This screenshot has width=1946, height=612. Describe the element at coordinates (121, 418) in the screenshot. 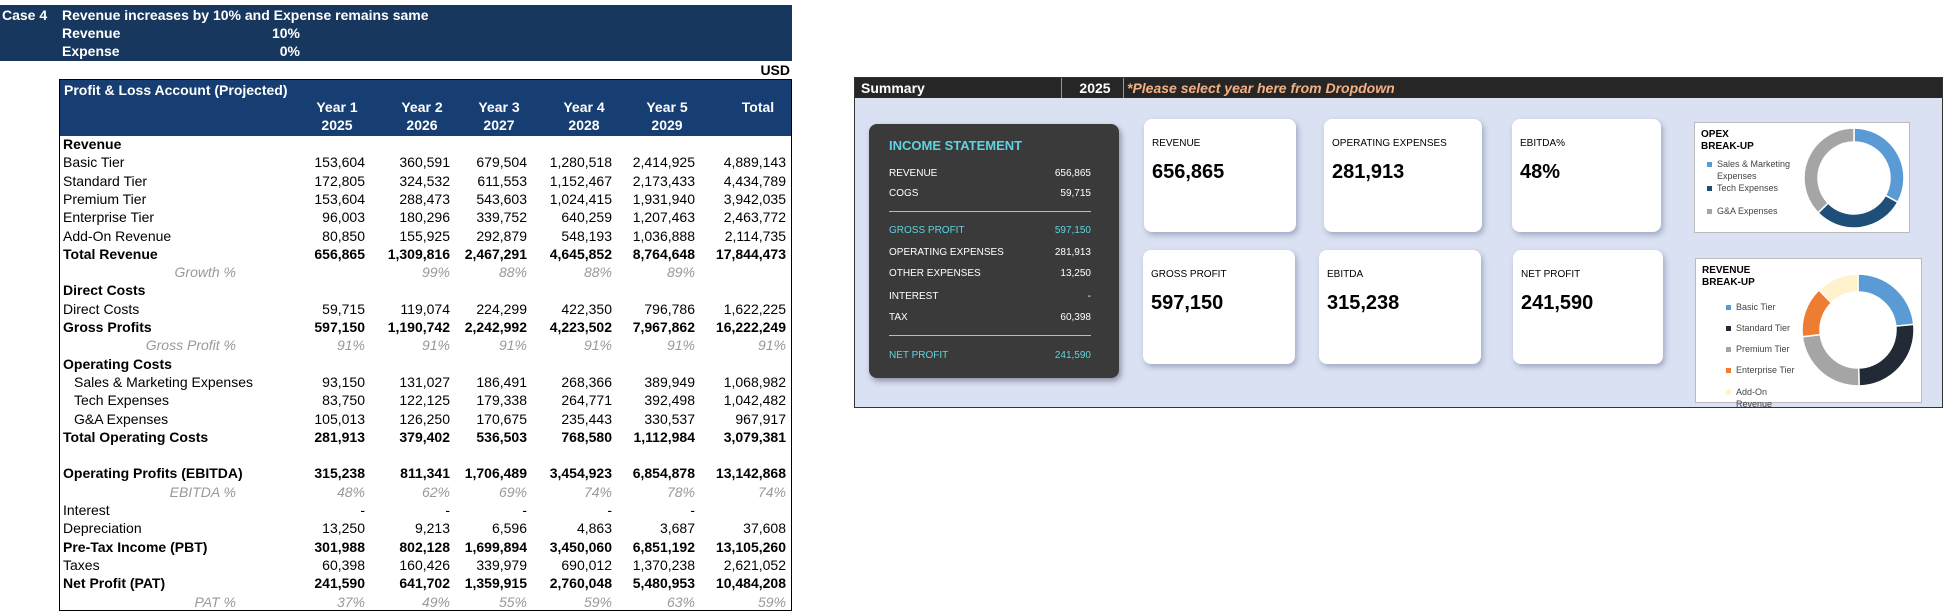

I see `row-label: G&A Expenses` at that location.